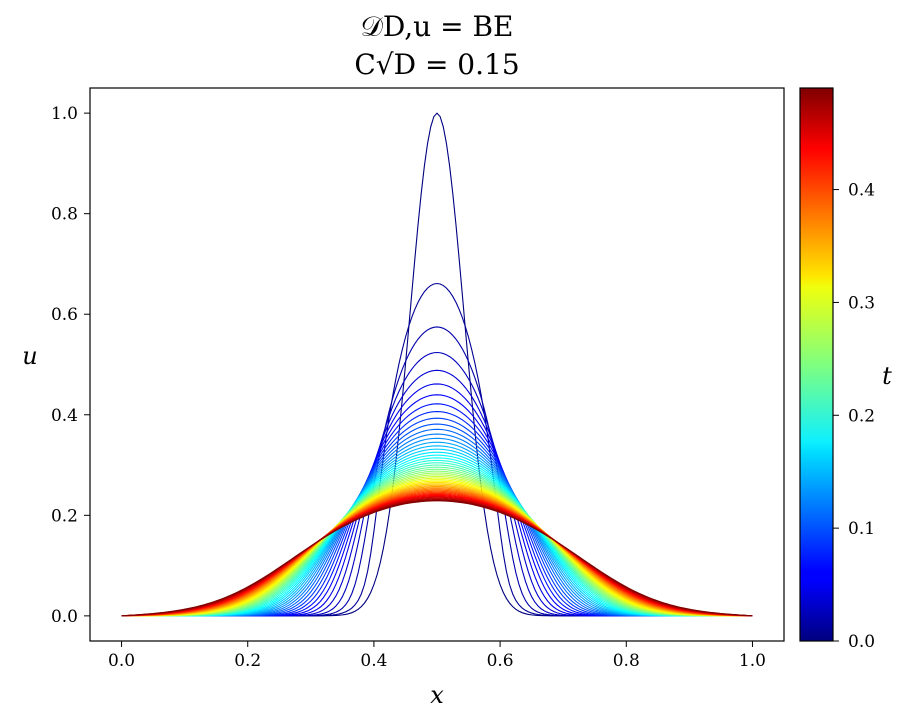  What do you see at coordinates (64, 617) in the screenshot?
I see `y-tick-label: 0.0` at bounding box center [64, 617].